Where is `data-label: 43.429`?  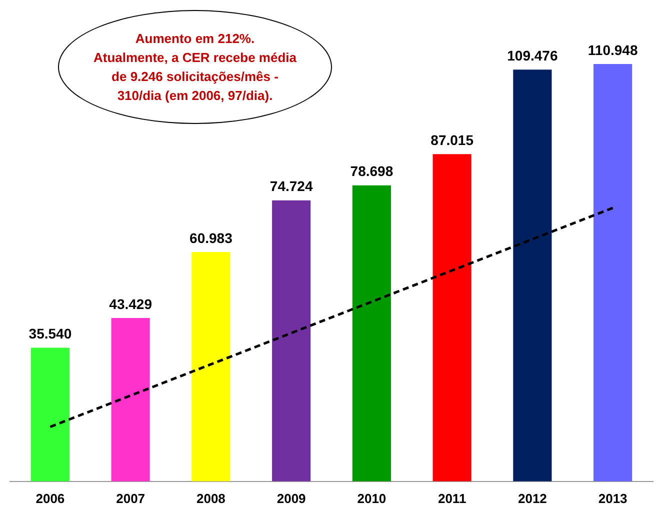 data-label: 43.429 is located at coordinates (130, 304).